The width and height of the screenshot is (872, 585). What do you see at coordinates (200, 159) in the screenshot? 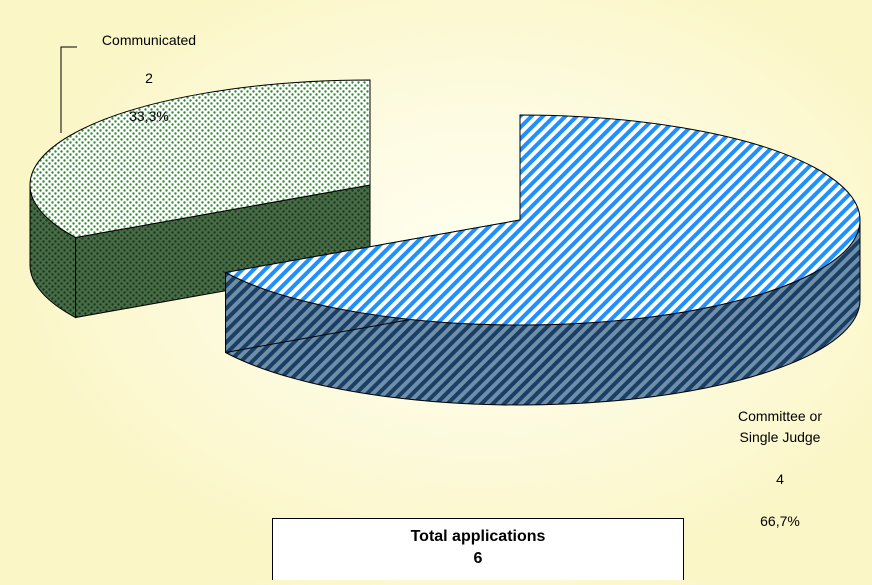
I see `pie-slice-communicated-top` at bounding box center [200, 159].